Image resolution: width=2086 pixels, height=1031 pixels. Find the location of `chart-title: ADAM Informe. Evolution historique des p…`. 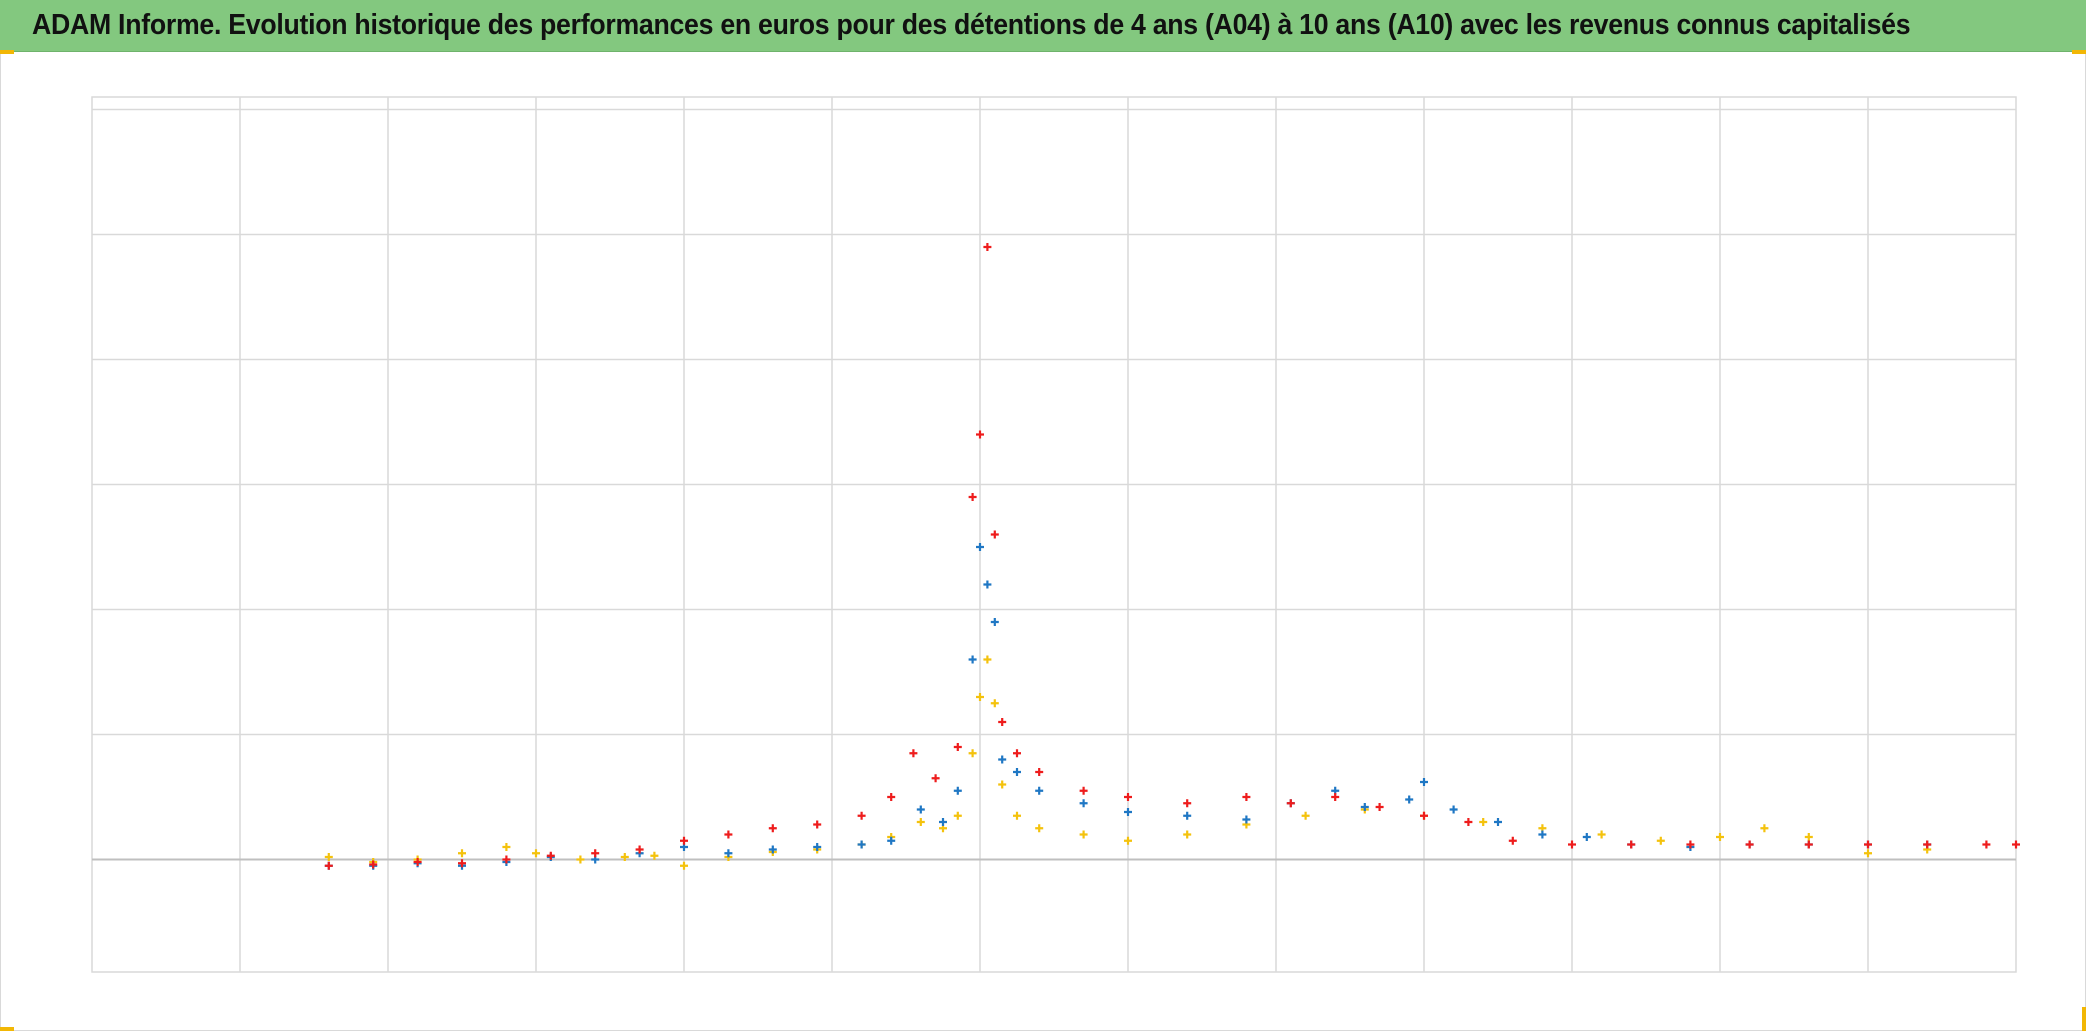

chart-title: ADAM Informe. Evolution historique des p… is located at coordinates (971, 25).